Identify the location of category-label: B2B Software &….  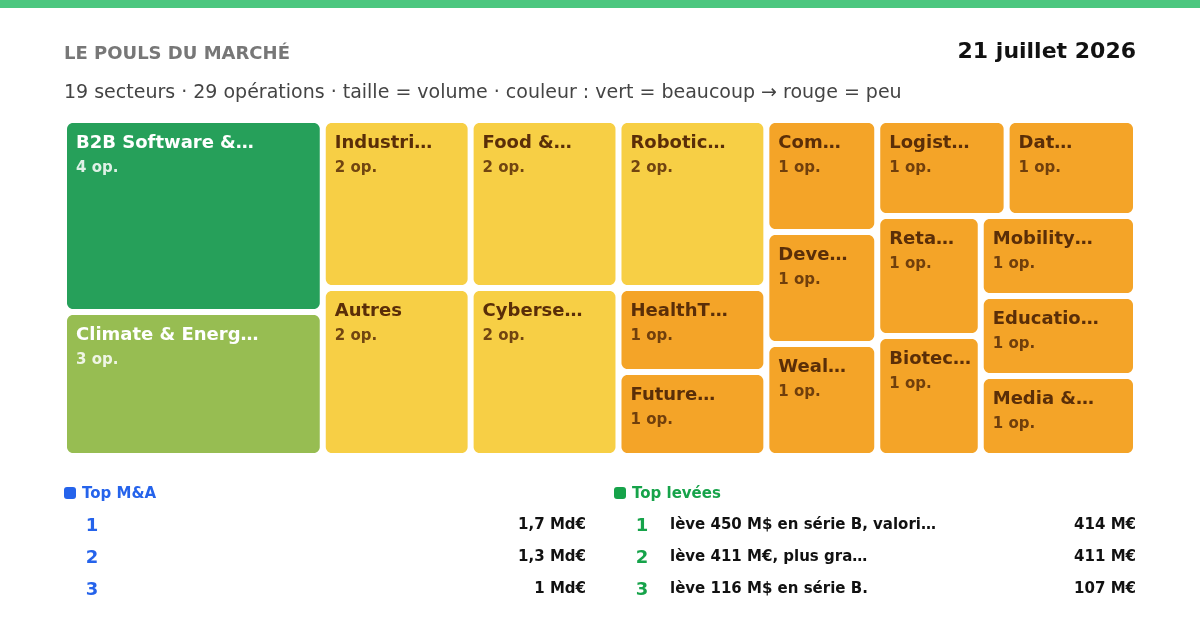
(165, 141).